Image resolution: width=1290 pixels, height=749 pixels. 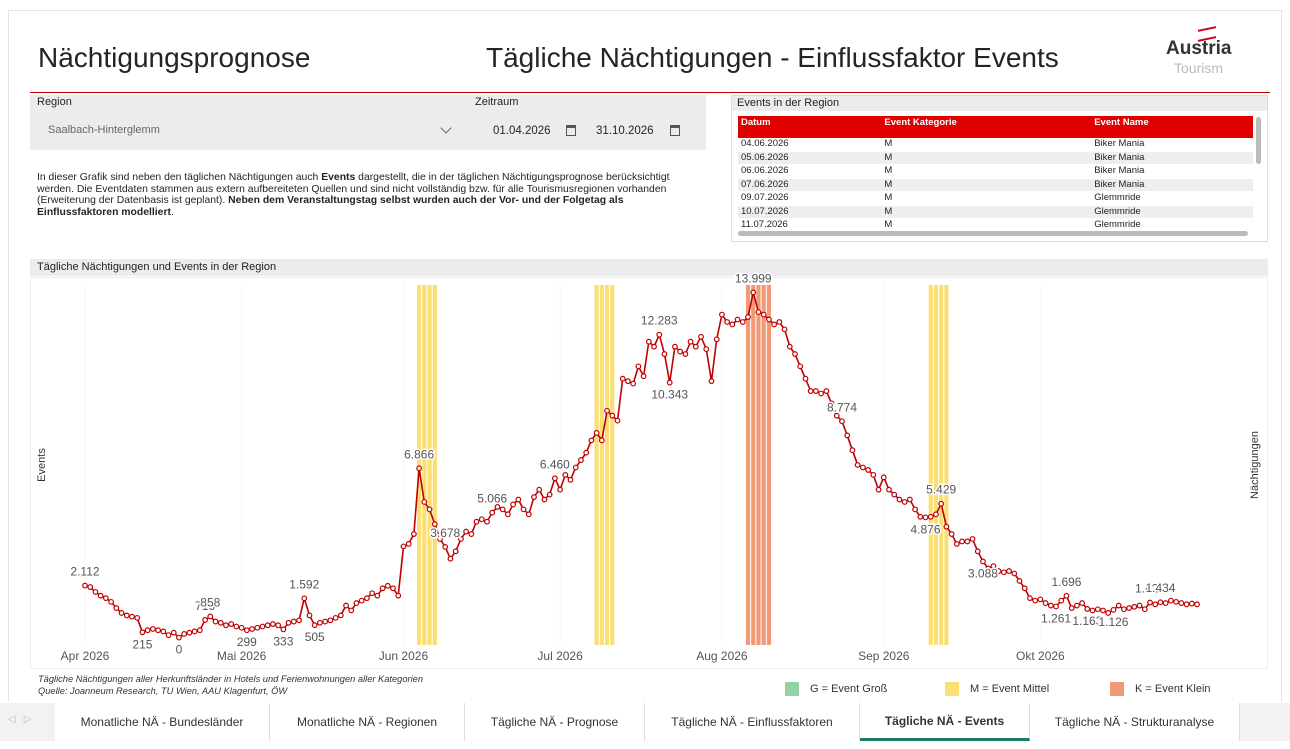 I want to click on y2-axis-title: Nächtigungen, so click(x=1255, y=465).